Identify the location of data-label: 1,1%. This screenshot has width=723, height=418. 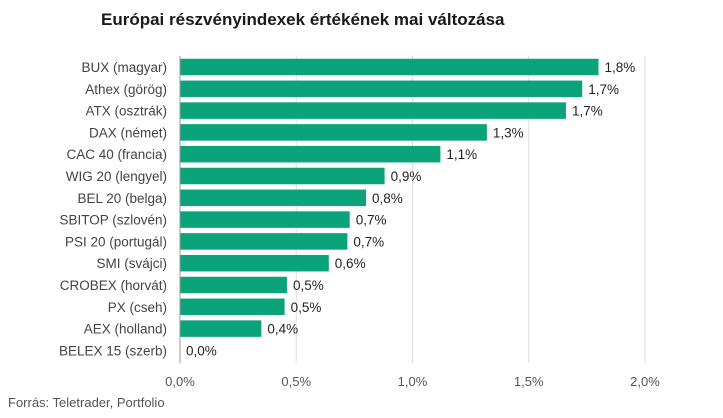
(461, 154).